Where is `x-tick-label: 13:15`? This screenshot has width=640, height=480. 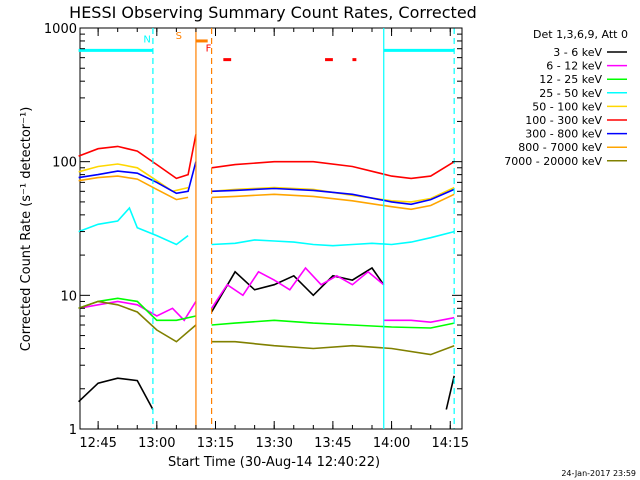 x-tick-label: 13:15 is located at coordinates (215, 443).